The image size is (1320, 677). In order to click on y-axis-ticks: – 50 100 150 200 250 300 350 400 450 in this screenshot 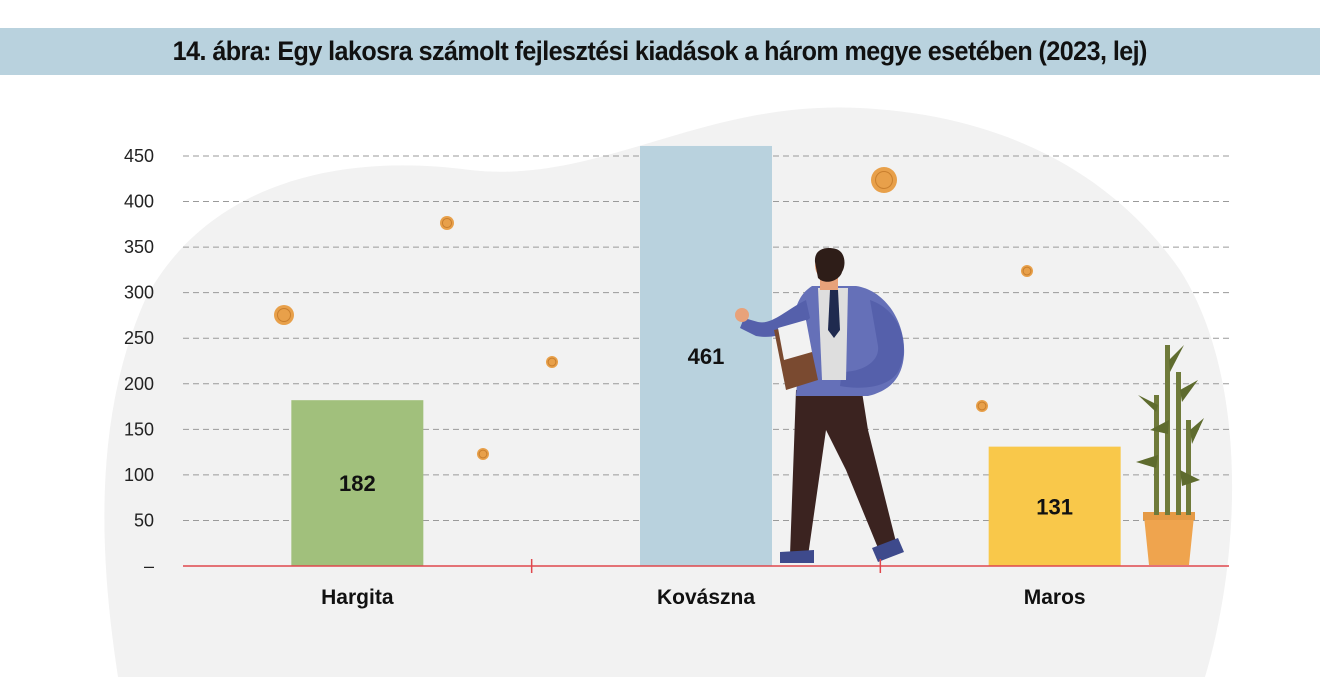, I will do `click(139, 361)`.